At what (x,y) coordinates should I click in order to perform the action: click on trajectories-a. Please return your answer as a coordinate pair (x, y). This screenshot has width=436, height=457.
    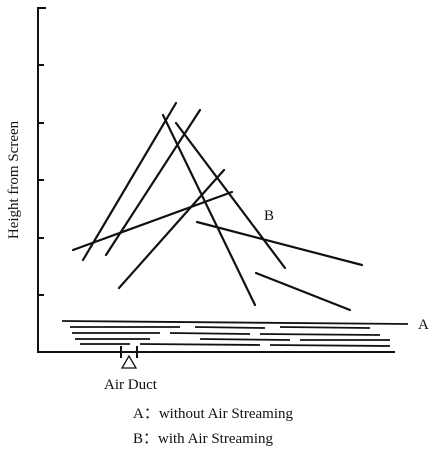
    Looking at the image, I should click on (235, 333).